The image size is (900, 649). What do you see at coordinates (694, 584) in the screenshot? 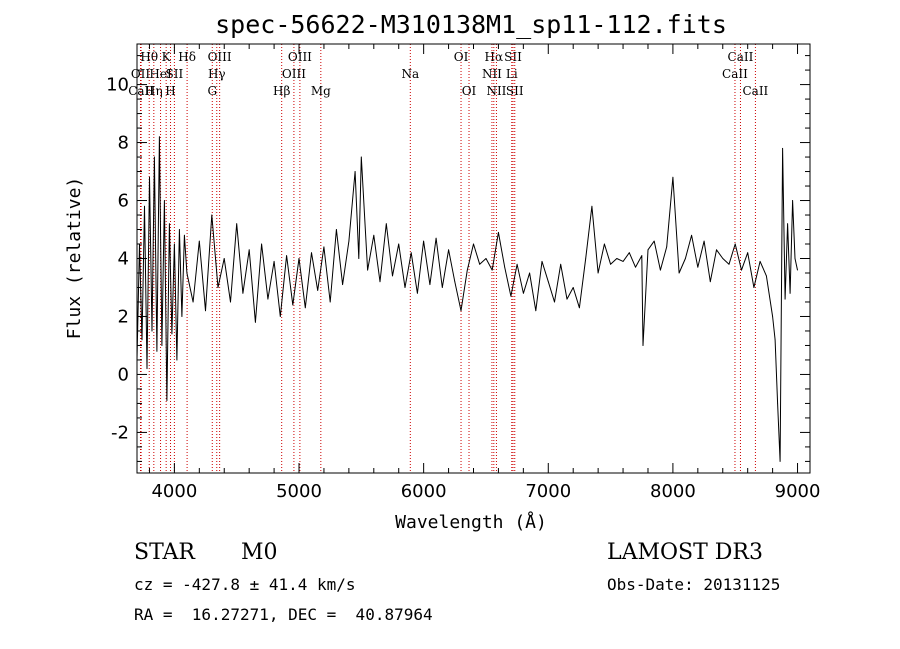
I see `obs-date-text: Obs-Date: 20131125` at bounding box center [694, 584].